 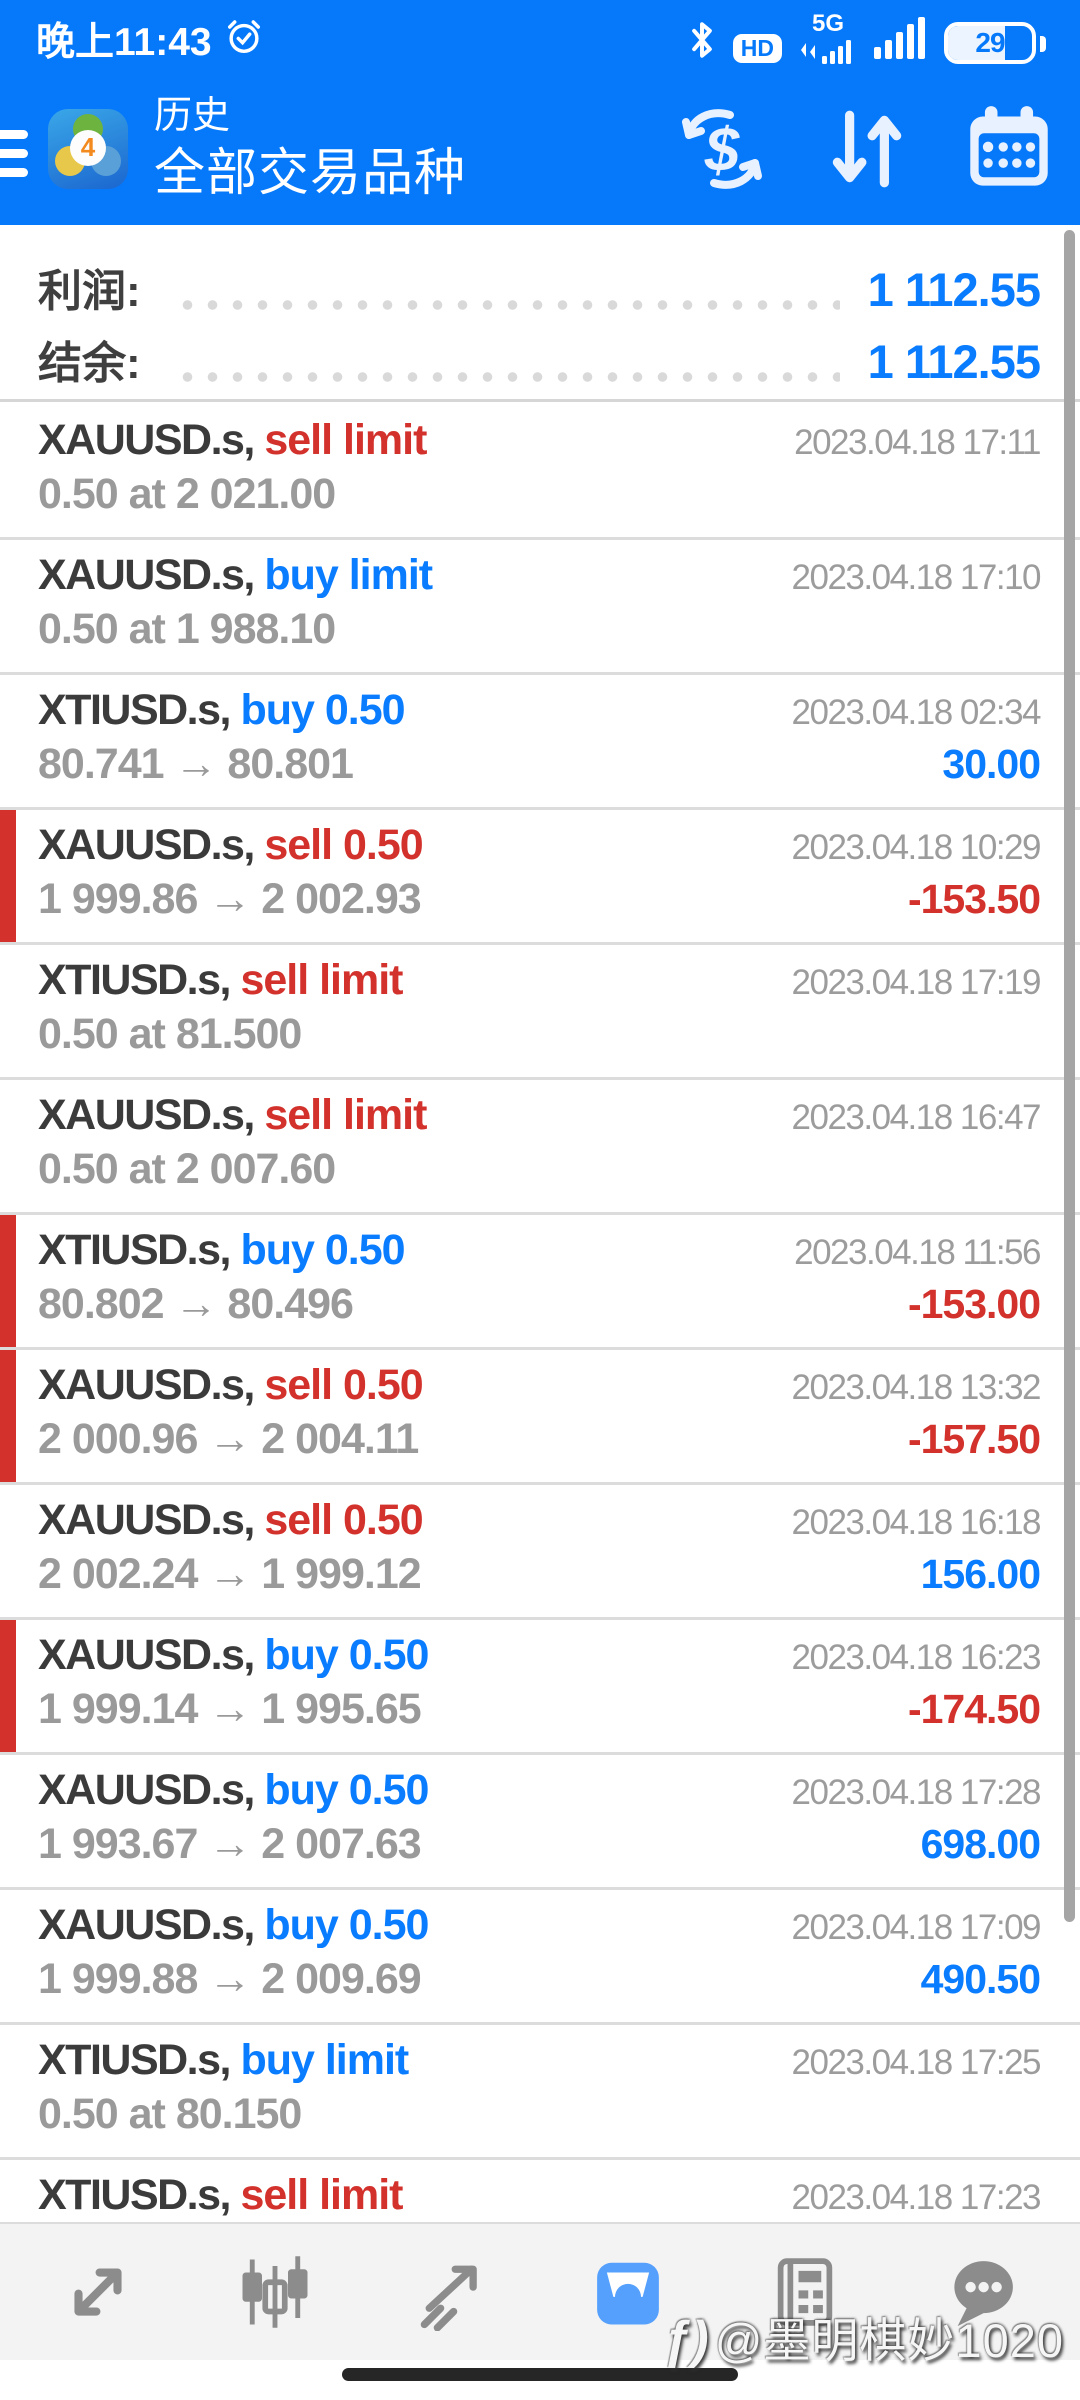 What do you see at coordinates (452, 2292) in the screenshot?
I see `tab-trade` at bounding box center [452, 2292].